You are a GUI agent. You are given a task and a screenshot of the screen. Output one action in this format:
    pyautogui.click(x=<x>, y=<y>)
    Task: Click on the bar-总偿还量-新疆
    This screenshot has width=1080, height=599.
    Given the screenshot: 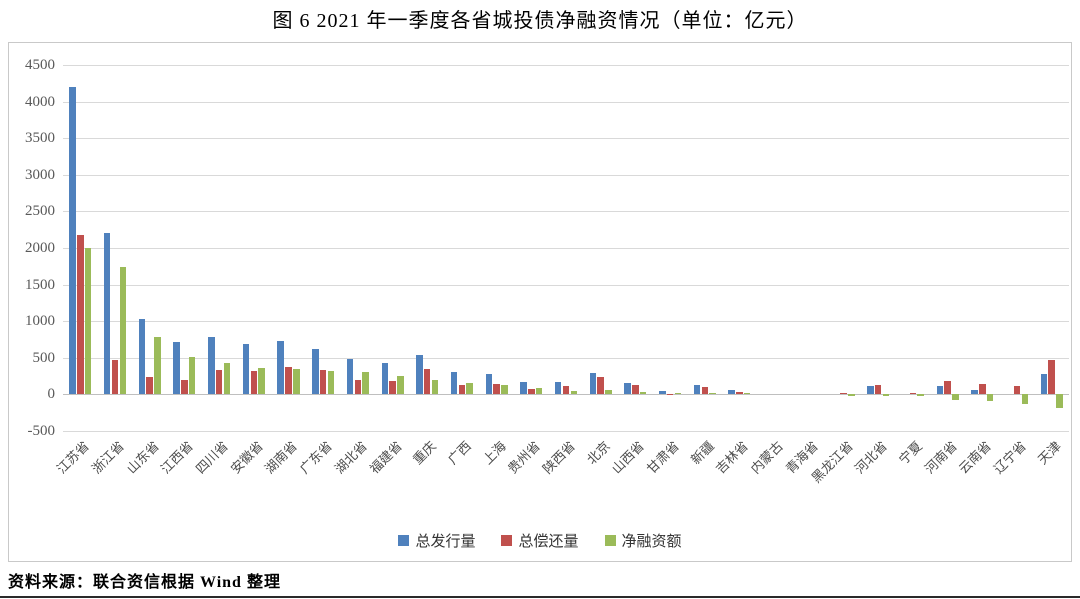 What is the action you would take?
    pyautogui.click(x=704, y=391)
    